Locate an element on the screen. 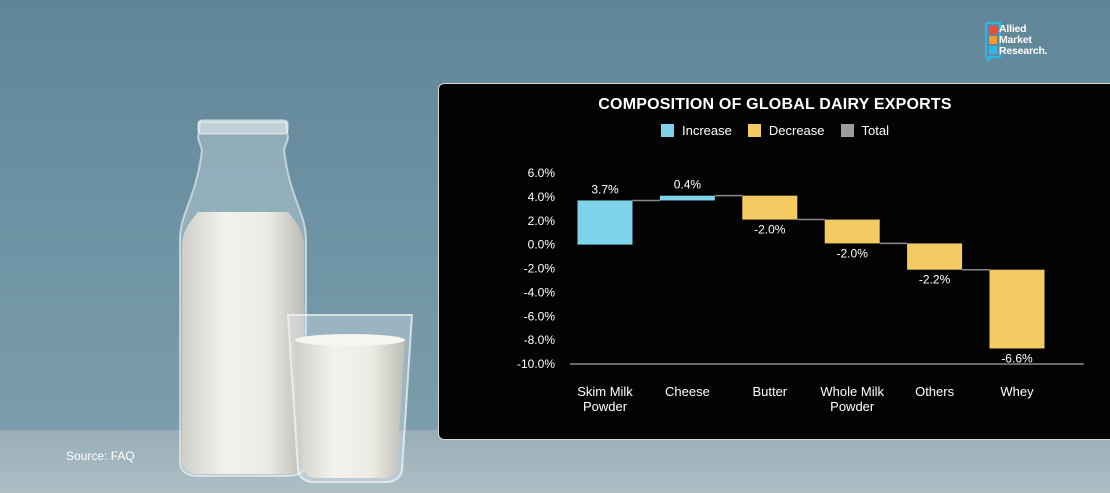 This screenshot has width=1110, height=493. milk-glass is located at coordinates (350, 398).